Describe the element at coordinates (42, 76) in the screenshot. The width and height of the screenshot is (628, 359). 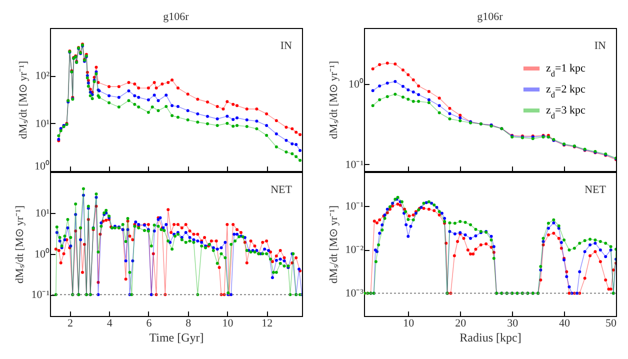
I see `y-tick-label: 10²` at that location.